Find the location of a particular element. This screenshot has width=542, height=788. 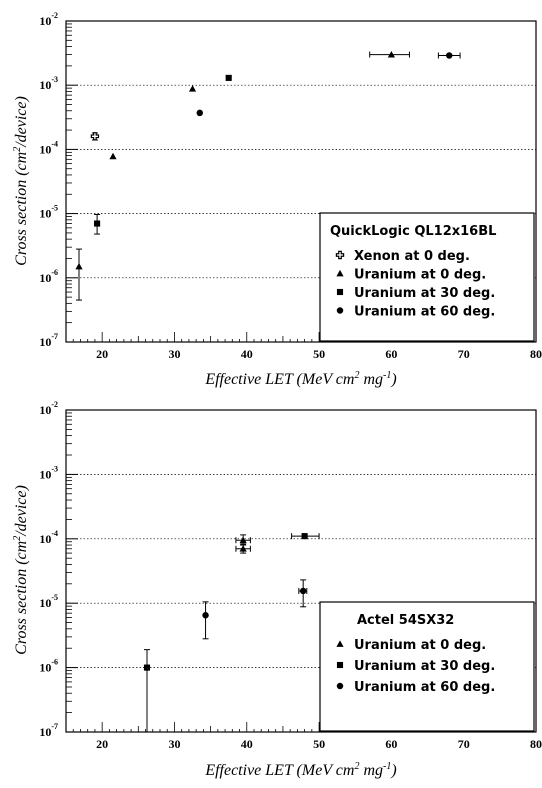

data-point-open-cross is located at coordinates (95, 136).